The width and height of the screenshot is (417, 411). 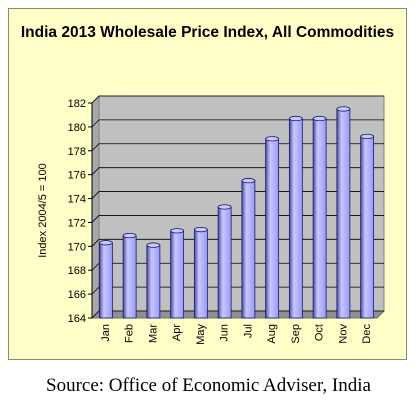 What do you see at coordinates (77, 271) in the screenshot?
I see `y-tick-label: 168` at bounding box center [77, 271].